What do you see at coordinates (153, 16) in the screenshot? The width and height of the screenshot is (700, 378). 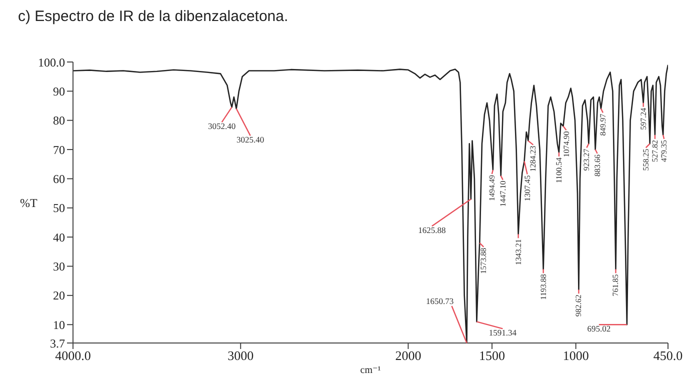 I see `chart-title: c) Espectro de IR de la dibenzalacetona.` at bounding box center [153, 16].